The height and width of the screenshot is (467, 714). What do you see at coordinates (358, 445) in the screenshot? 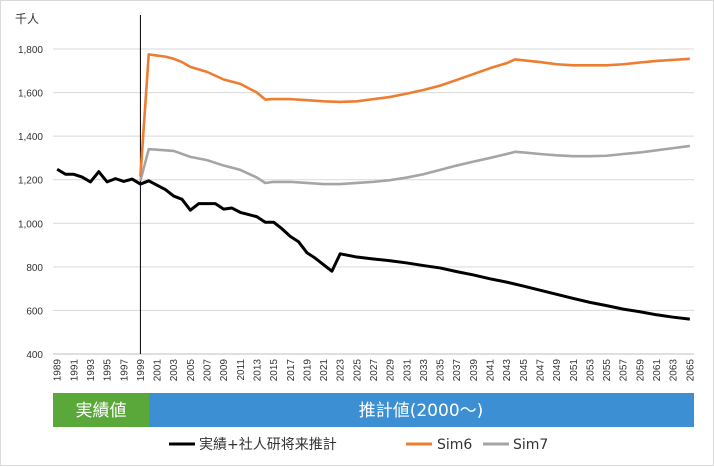
I see `legend: 実績+社人研将来推計 Sim6 Sim7` at bounding box center [358, 445].